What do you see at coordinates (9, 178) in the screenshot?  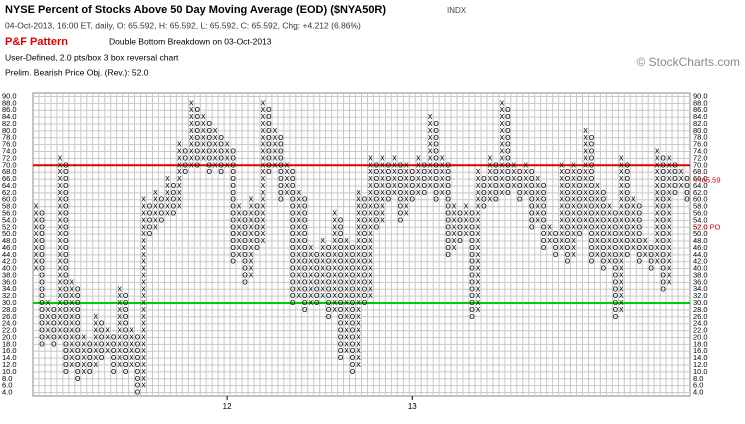 I see `y-tick-label: 66.0` at bounding box center [9, 178].